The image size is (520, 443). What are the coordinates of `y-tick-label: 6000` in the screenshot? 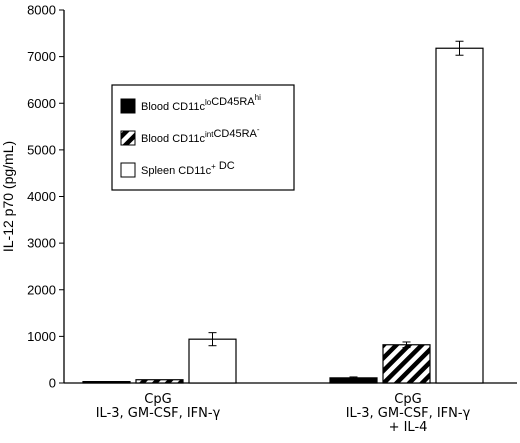 It's located at (41, 103).